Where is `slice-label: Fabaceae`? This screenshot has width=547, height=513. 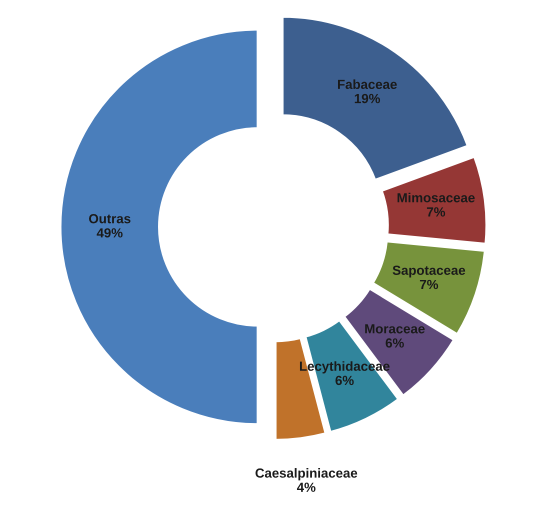
slice-label: Fabaceae is located at coordinates (367, 84).